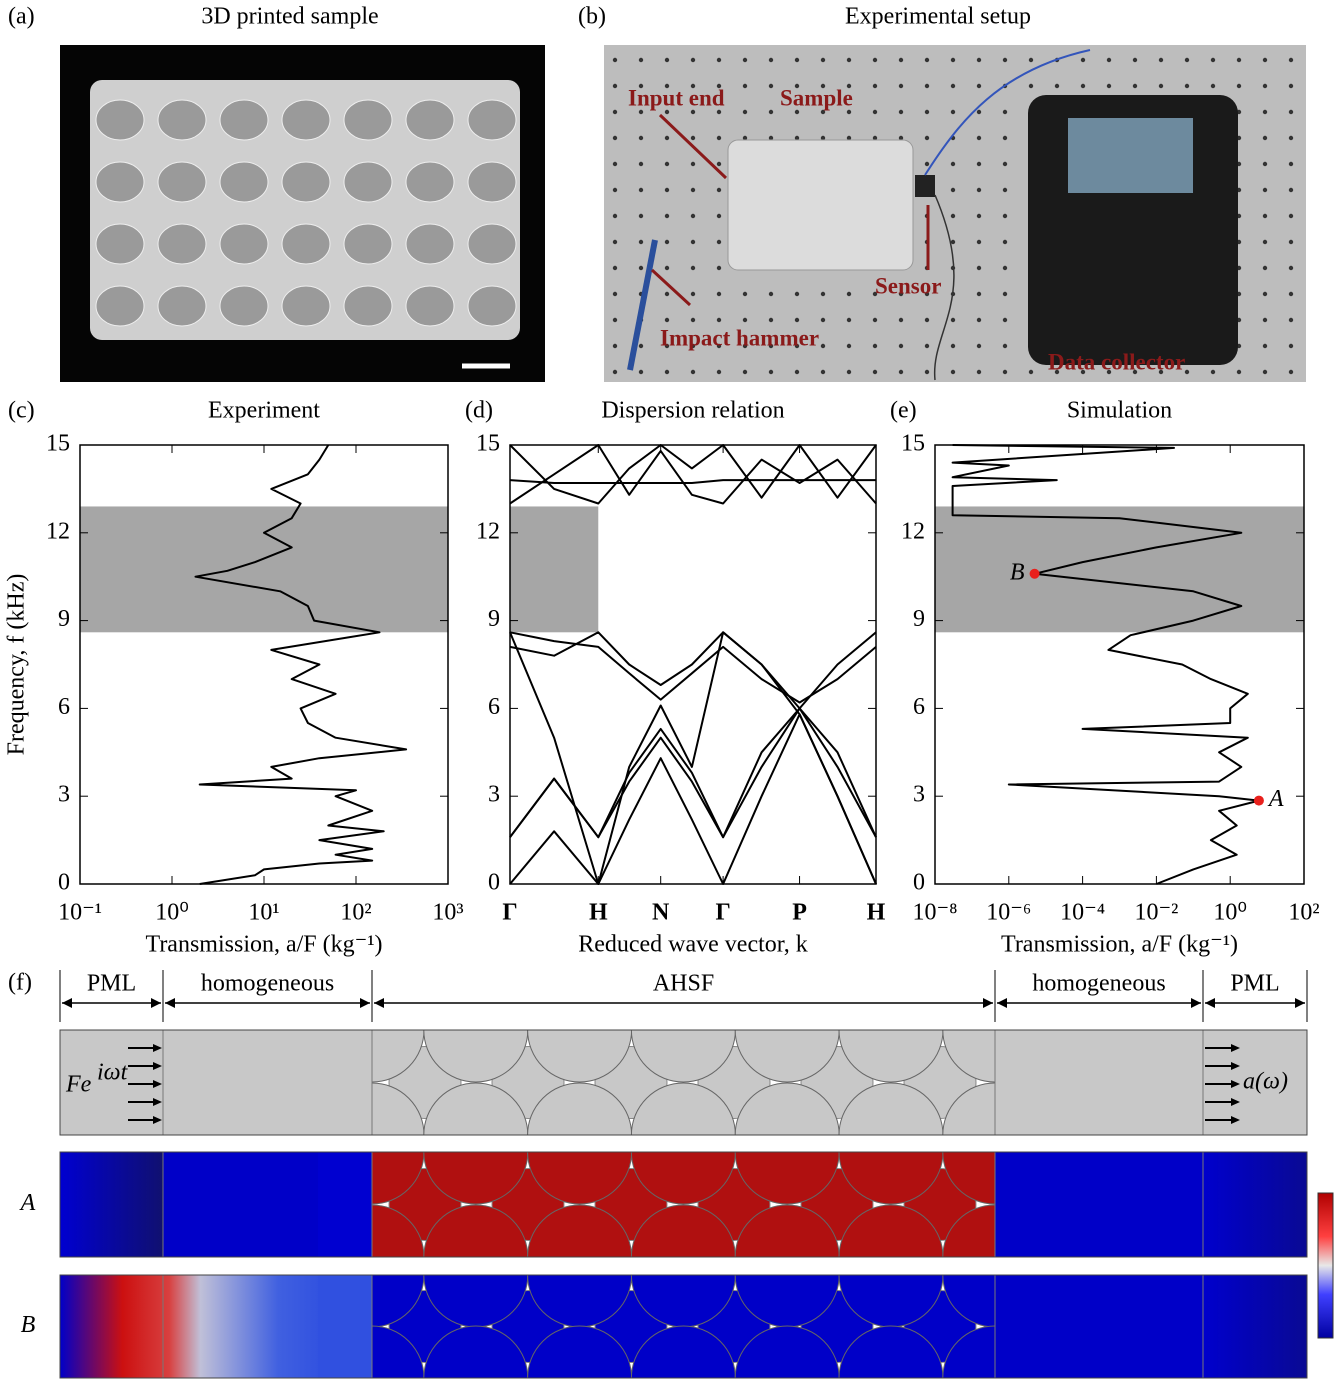 The width and height of the screenshot is (1341, 1385). What do you see at coordinates (289, 17) in the screenshot?
I see `panel-title: 3D printed sample` at bounding box center [289, 17].